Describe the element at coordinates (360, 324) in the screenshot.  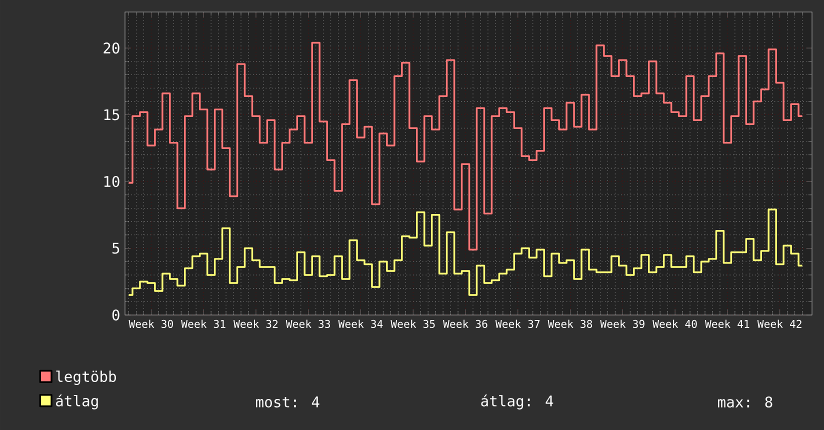
I see `x-tick-label: Week 34` at that location.